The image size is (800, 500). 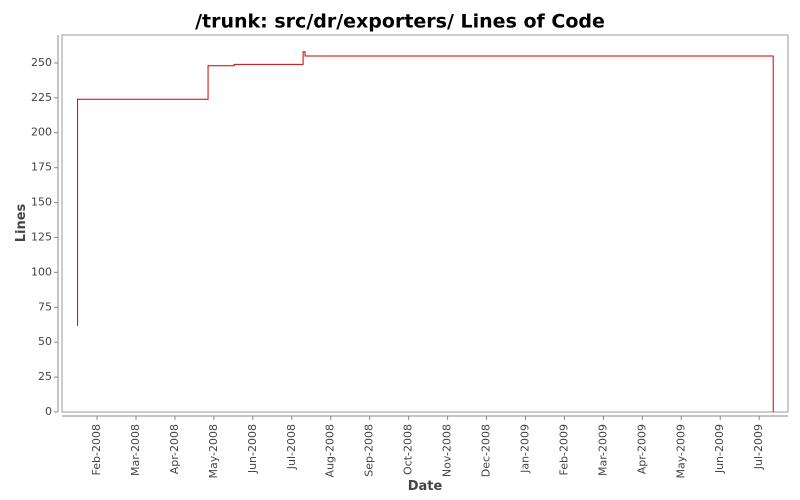 I want to click on y-tick-label: 125, so click(x=41, y=236).